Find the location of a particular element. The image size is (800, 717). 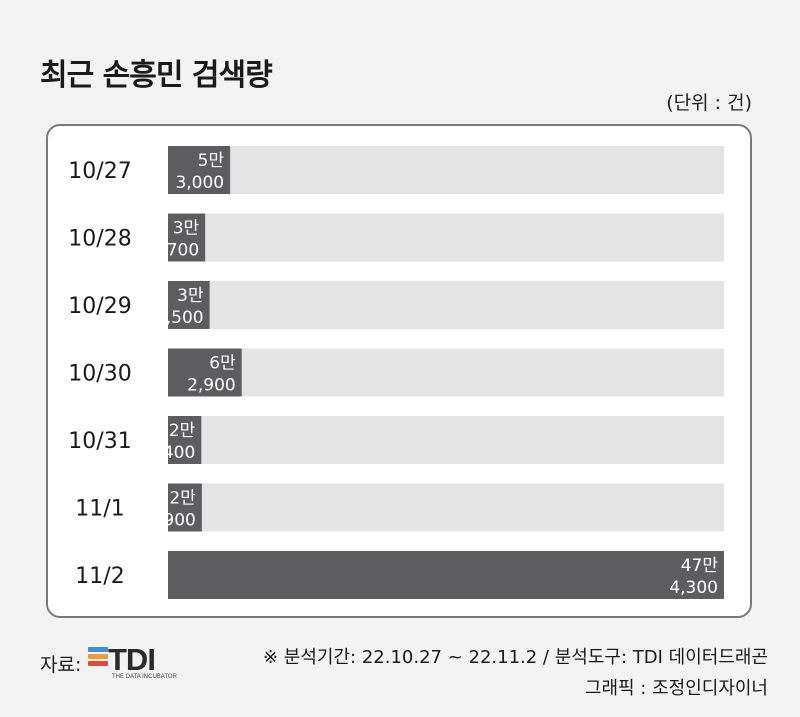

value-label-bottom: 8,400 is located at coordinates (171, 453).